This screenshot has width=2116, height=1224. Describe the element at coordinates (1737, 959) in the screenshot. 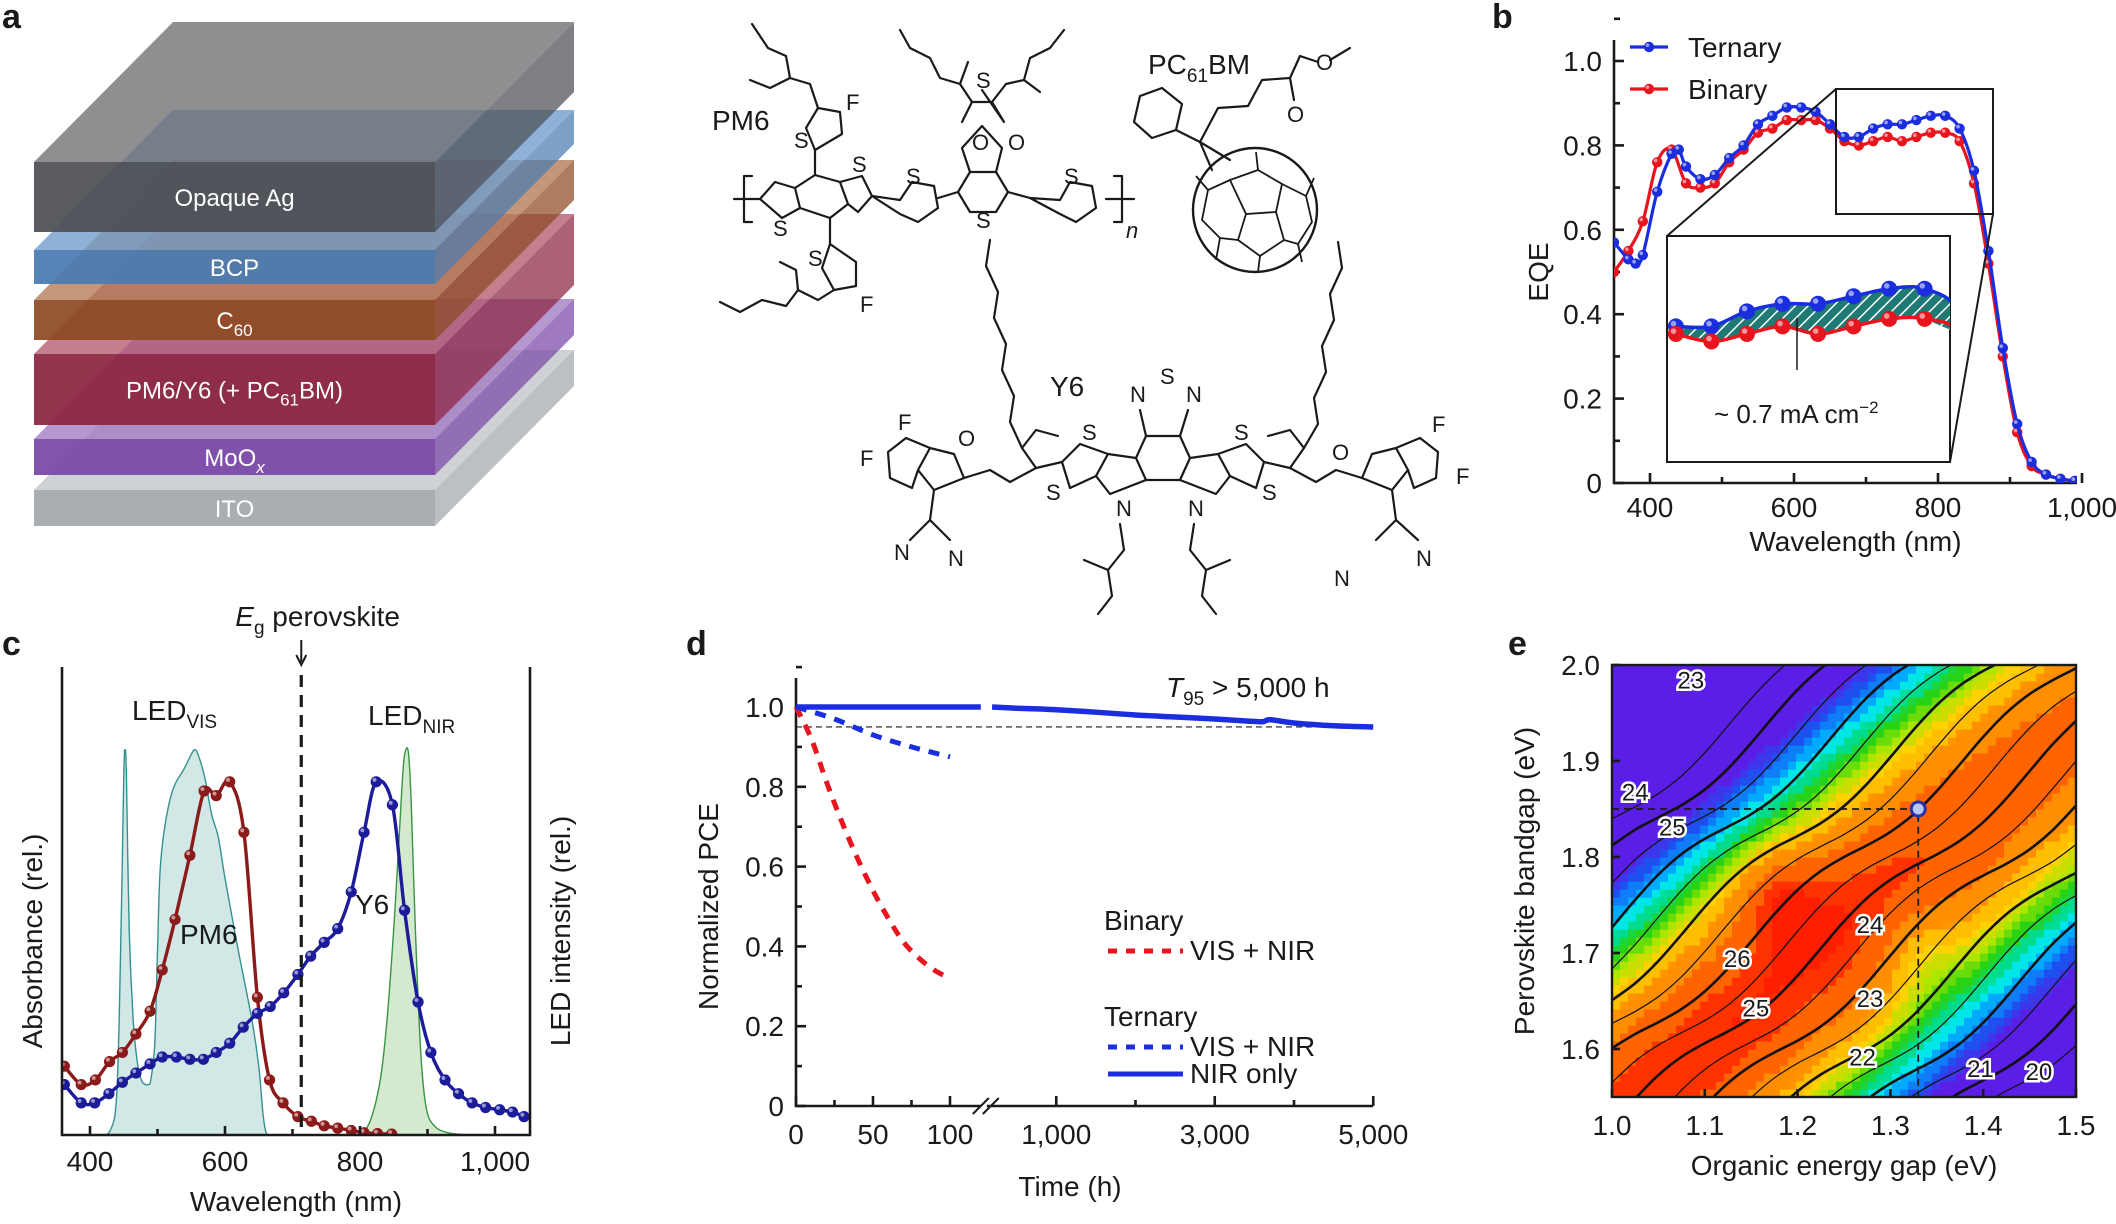

I see `contour-label: 26` at that location.